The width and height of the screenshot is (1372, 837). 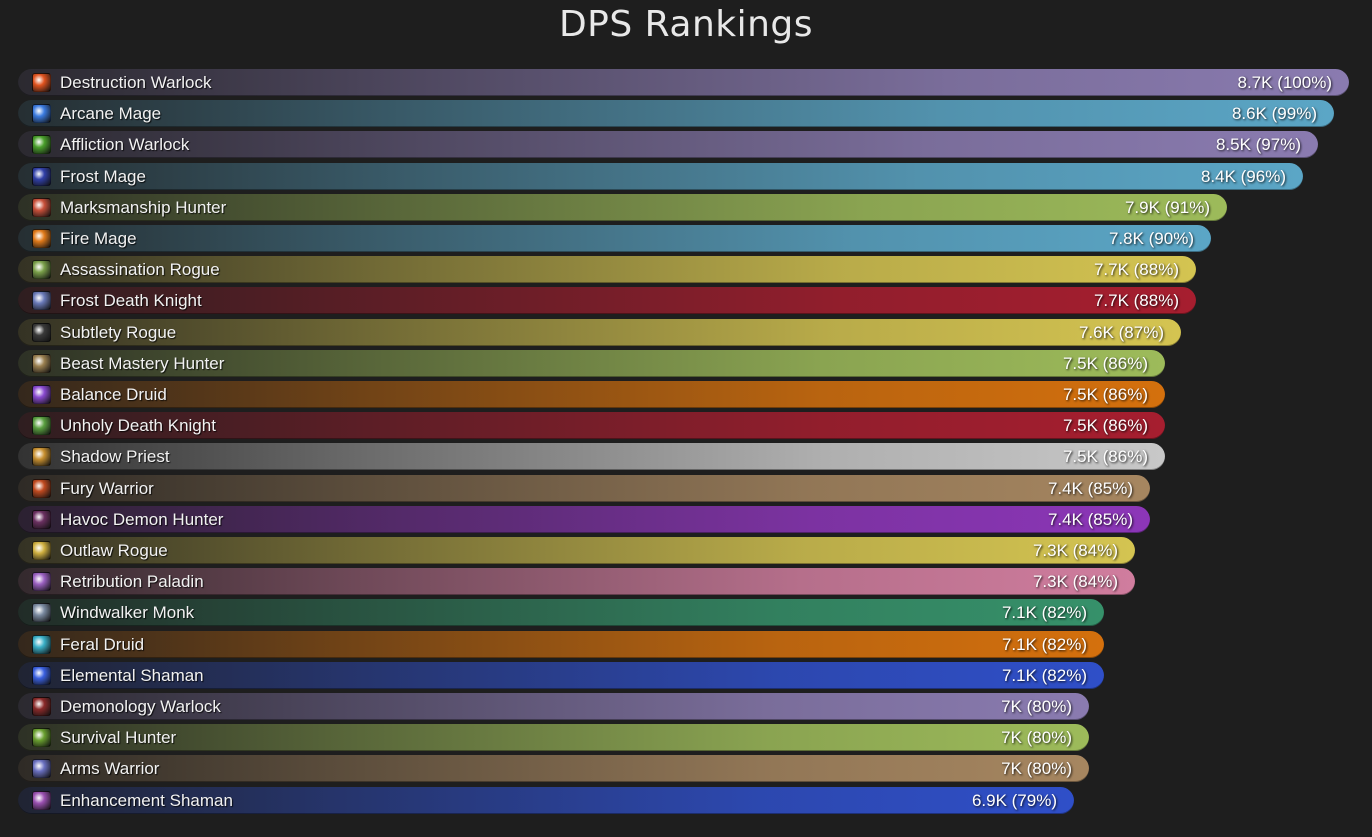 What do you see at coordinates (143, 207) in the screenshot?
I see `category-label: Marksmanship Hunter` at bounding box center [143, 207].